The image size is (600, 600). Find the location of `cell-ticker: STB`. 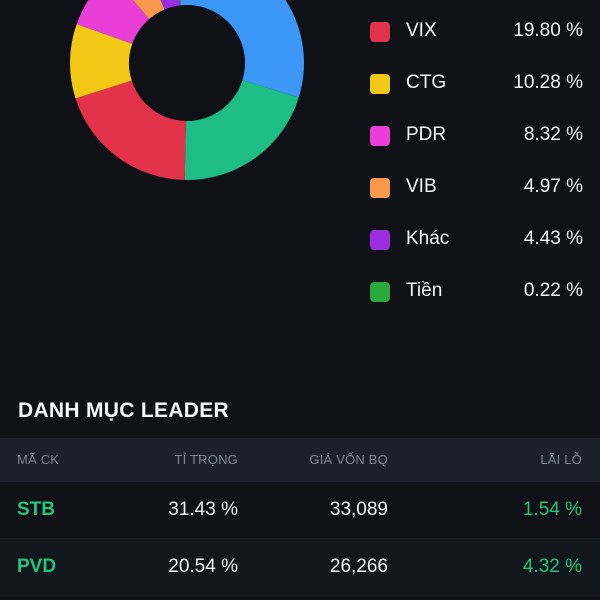

cell-ticker: STB is located at coordinates (36, 509).